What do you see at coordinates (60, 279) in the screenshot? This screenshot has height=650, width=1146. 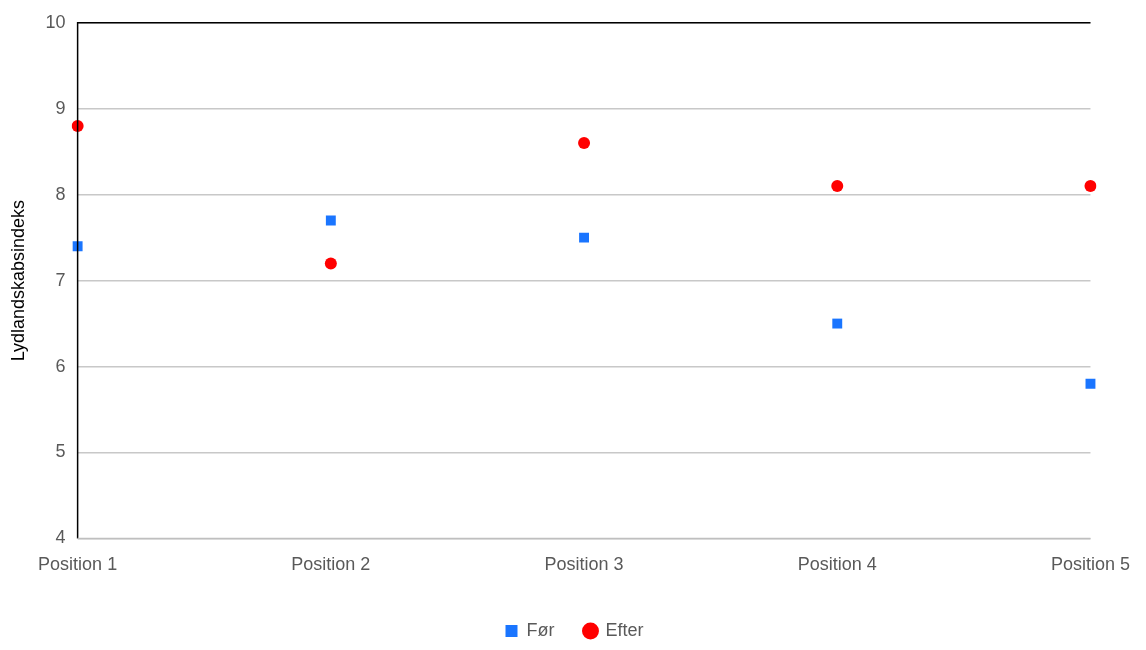 I see `y-tick-label: 7` at bounding box center [60, 279].